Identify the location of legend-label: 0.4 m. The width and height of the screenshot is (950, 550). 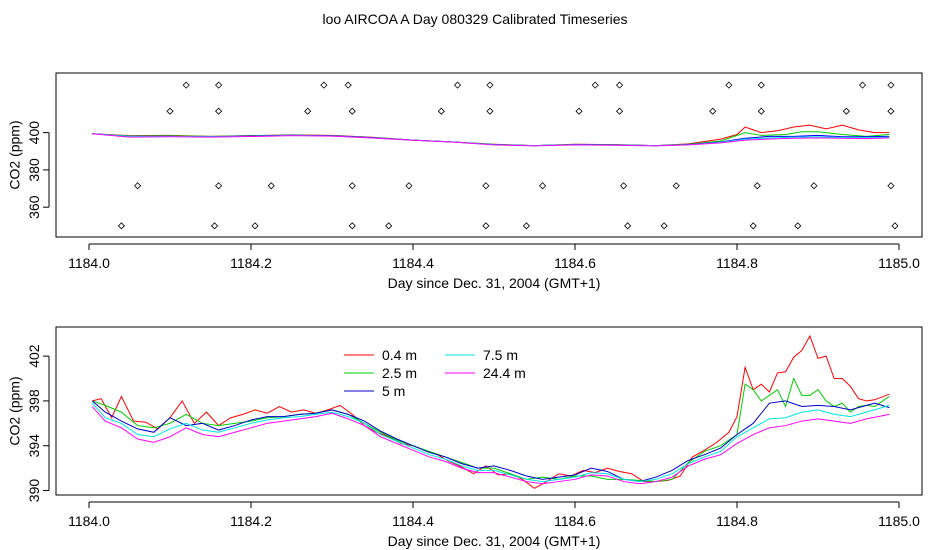
(399, 355).